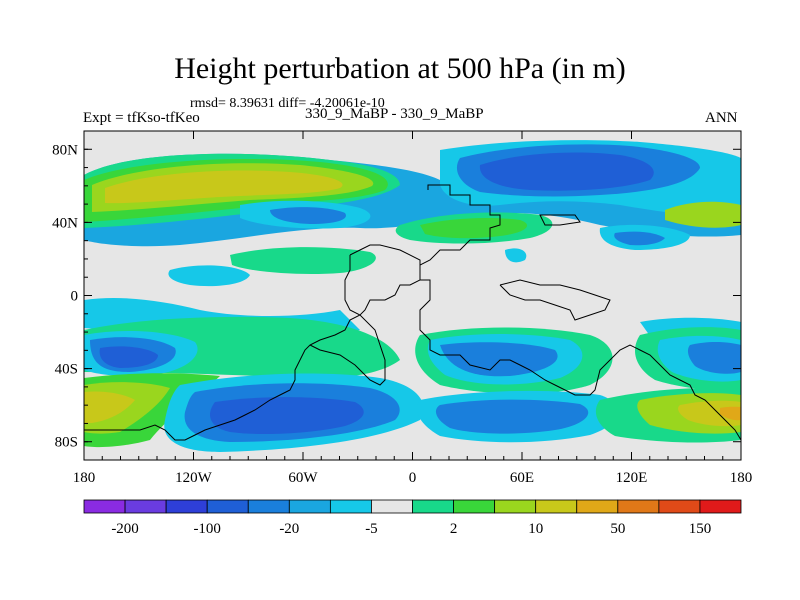 This screenshot has height=600, width=800. Describe the element at coordinates (522, 478) in the screenshot. I see `x-tick-label: 60E` at that location.